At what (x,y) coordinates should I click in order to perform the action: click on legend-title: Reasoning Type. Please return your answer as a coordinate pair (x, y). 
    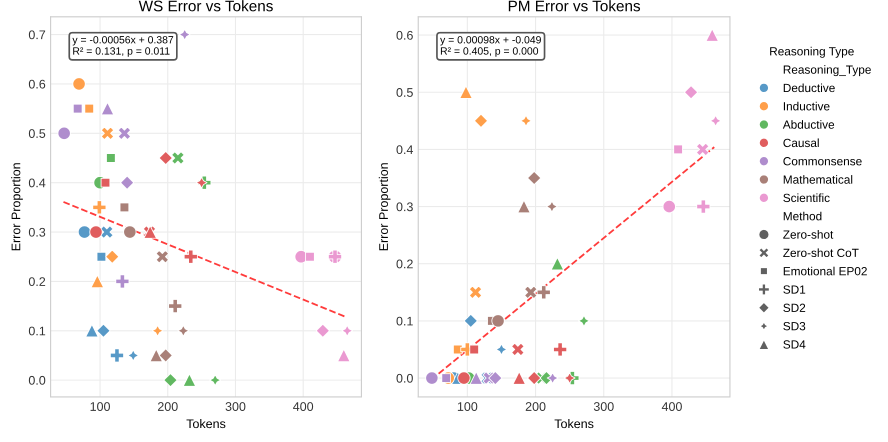
    Looking at the image, I should click on (812, 52).